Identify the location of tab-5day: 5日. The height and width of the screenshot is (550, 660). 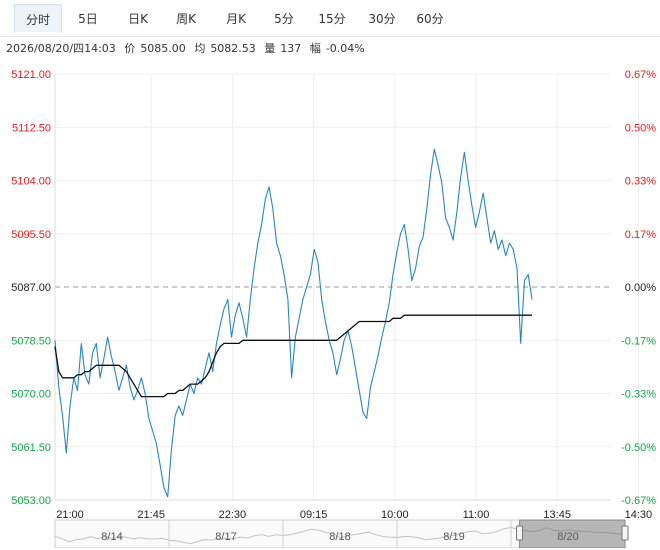
(88, 19).